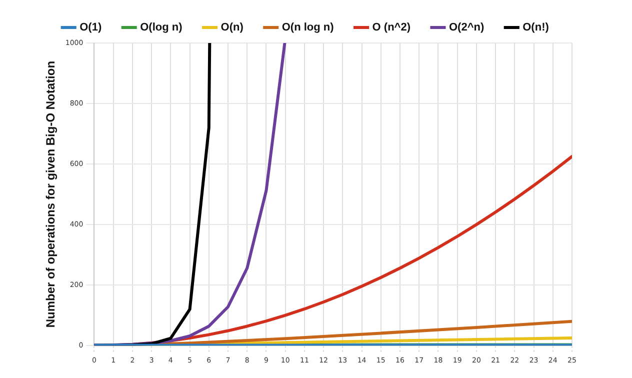 Image resolution: width=632 pixels, height=378 pixels. Describe the element at coordinates (308, 28) in the screenshot. I see `legend-label: O(n log n)` at that location.